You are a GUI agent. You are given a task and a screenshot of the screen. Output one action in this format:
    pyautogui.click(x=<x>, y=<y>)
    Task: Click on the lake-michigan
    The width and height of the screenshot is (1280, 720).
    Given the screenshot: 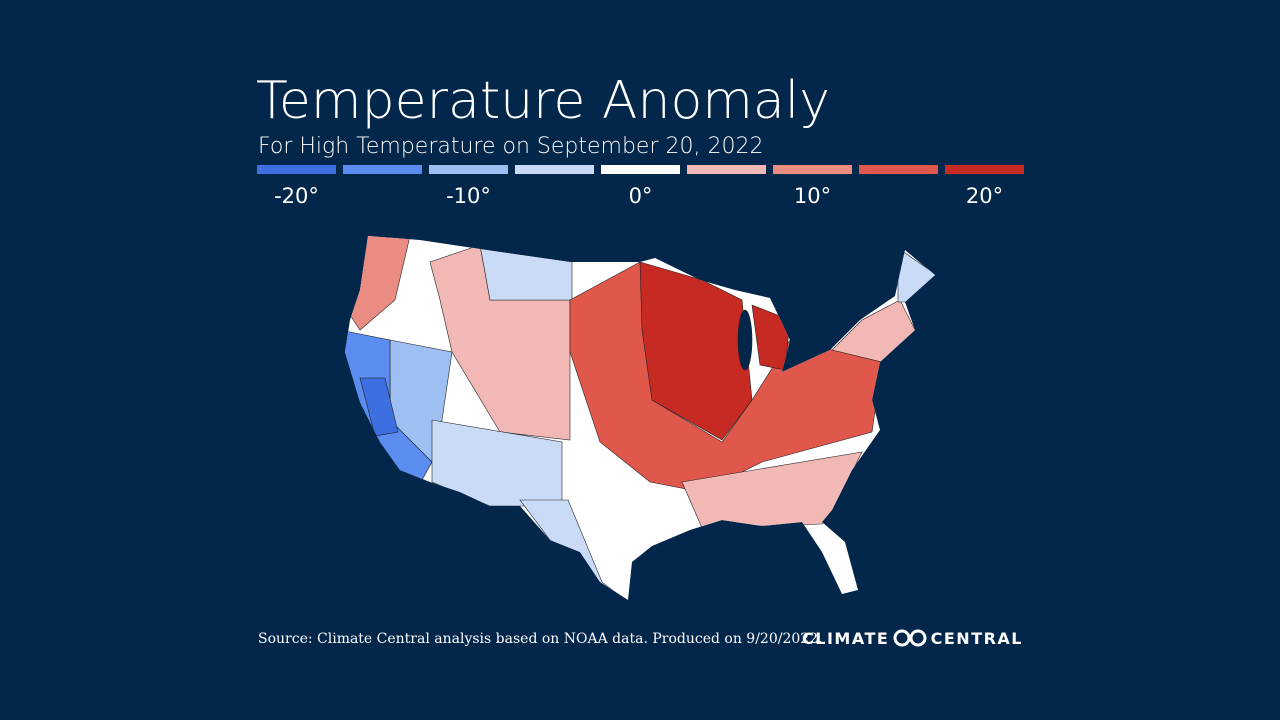 What is the action you would take?
    pyautogui.click(x=745, y=340)
    